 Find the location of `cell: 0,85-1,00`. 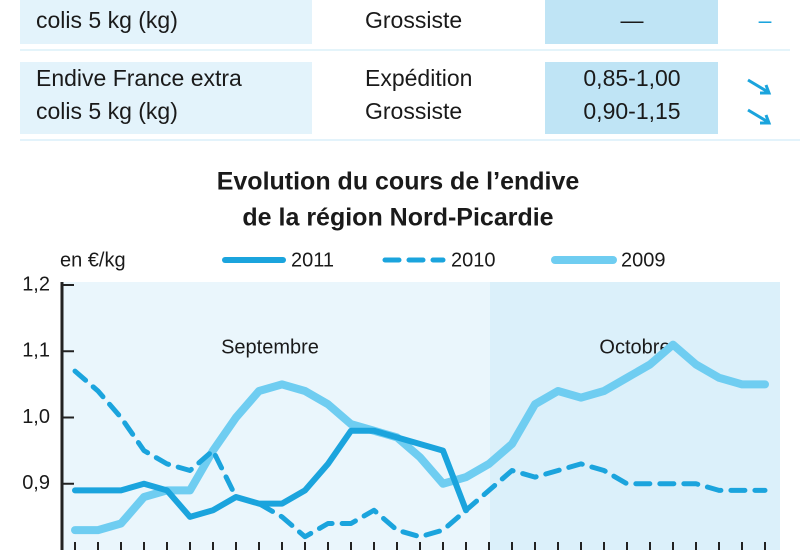

cell: 0,85-1,00 is located at coordinates (631, 78).